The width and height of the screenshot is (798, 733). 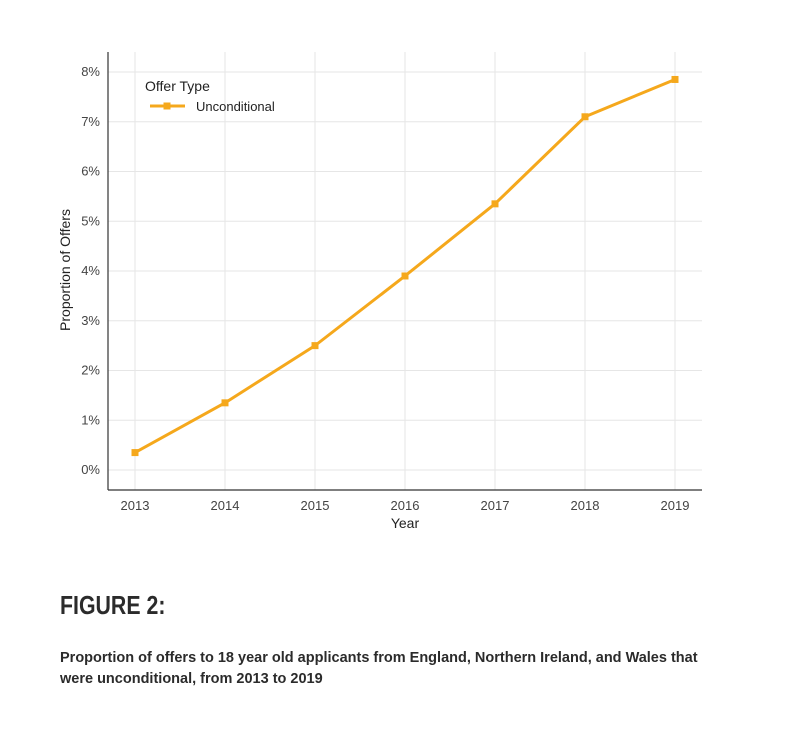 I want to click on y-tick-label: 2%, so click(x=90, y=370).